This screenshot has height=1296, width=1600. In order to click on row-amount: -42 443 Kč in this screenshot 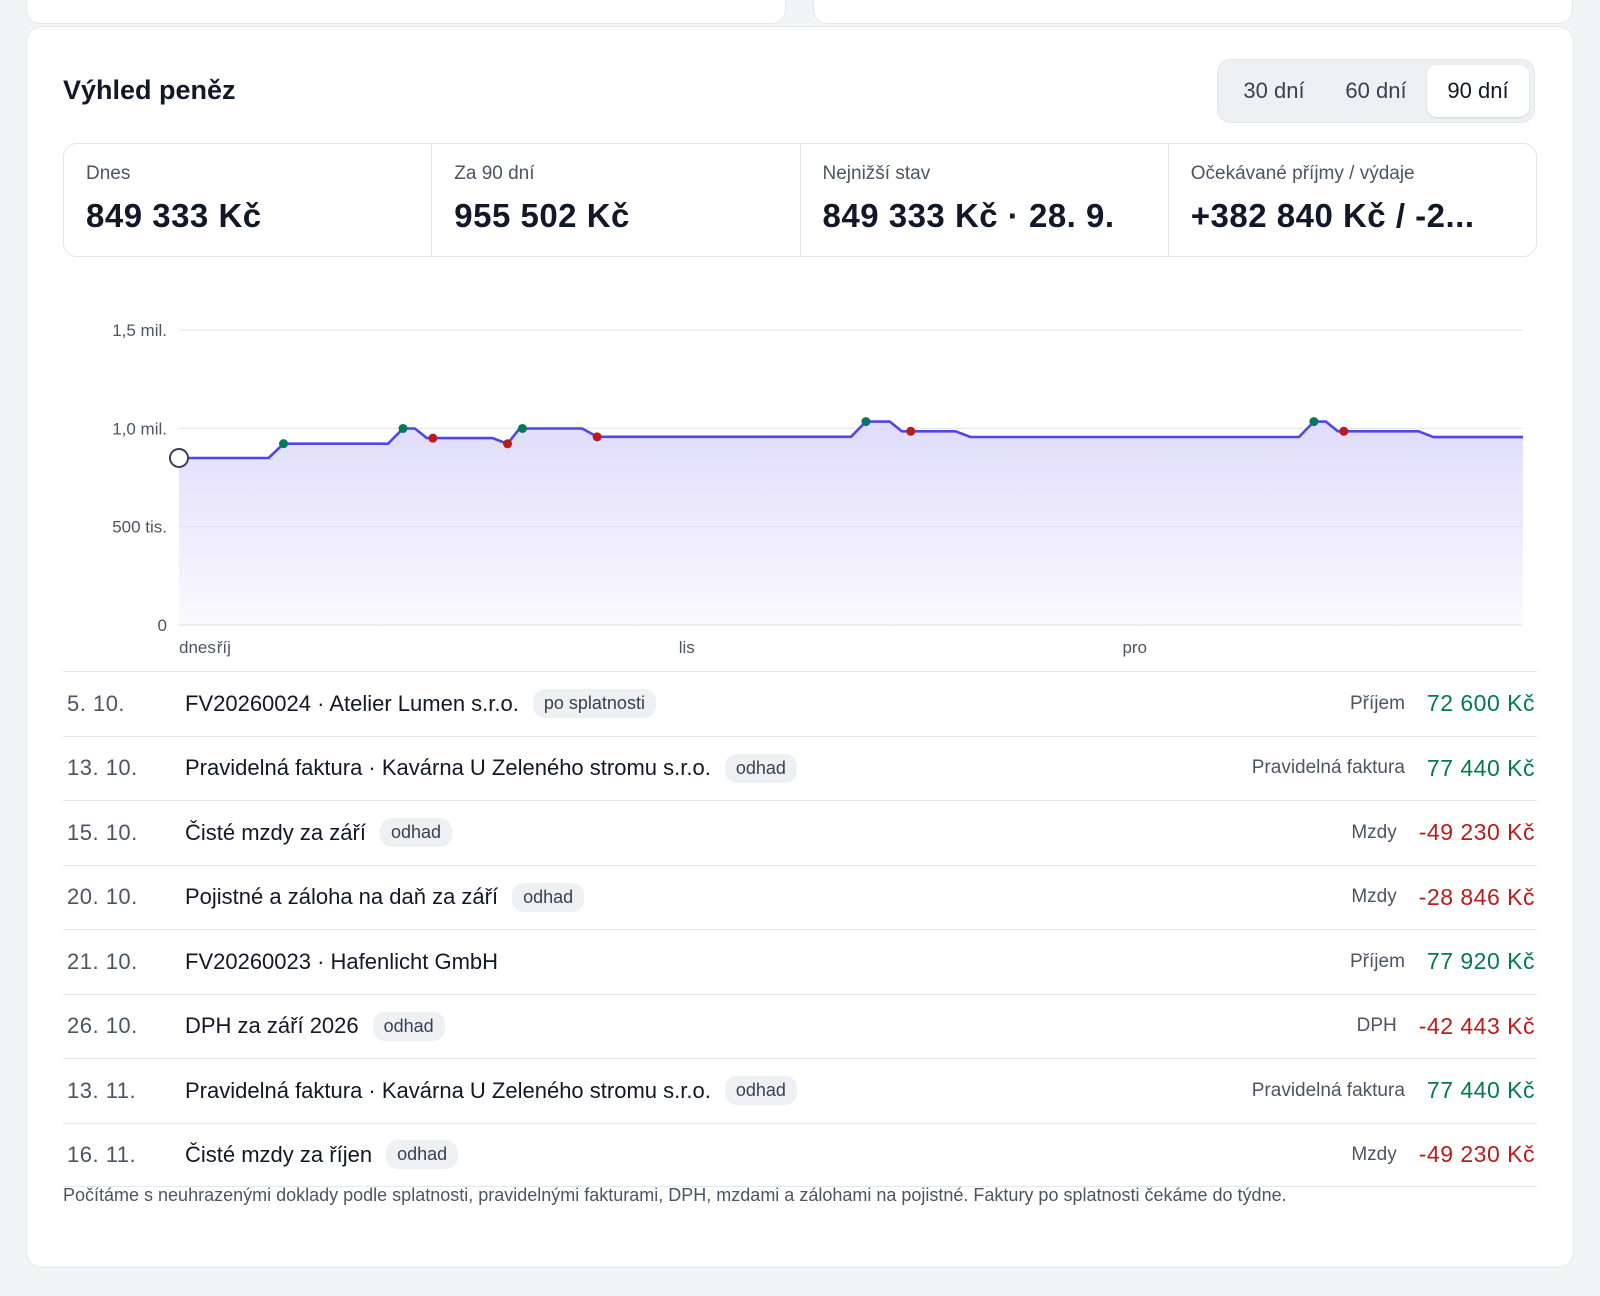, I will do `click(1476, 1025)`.